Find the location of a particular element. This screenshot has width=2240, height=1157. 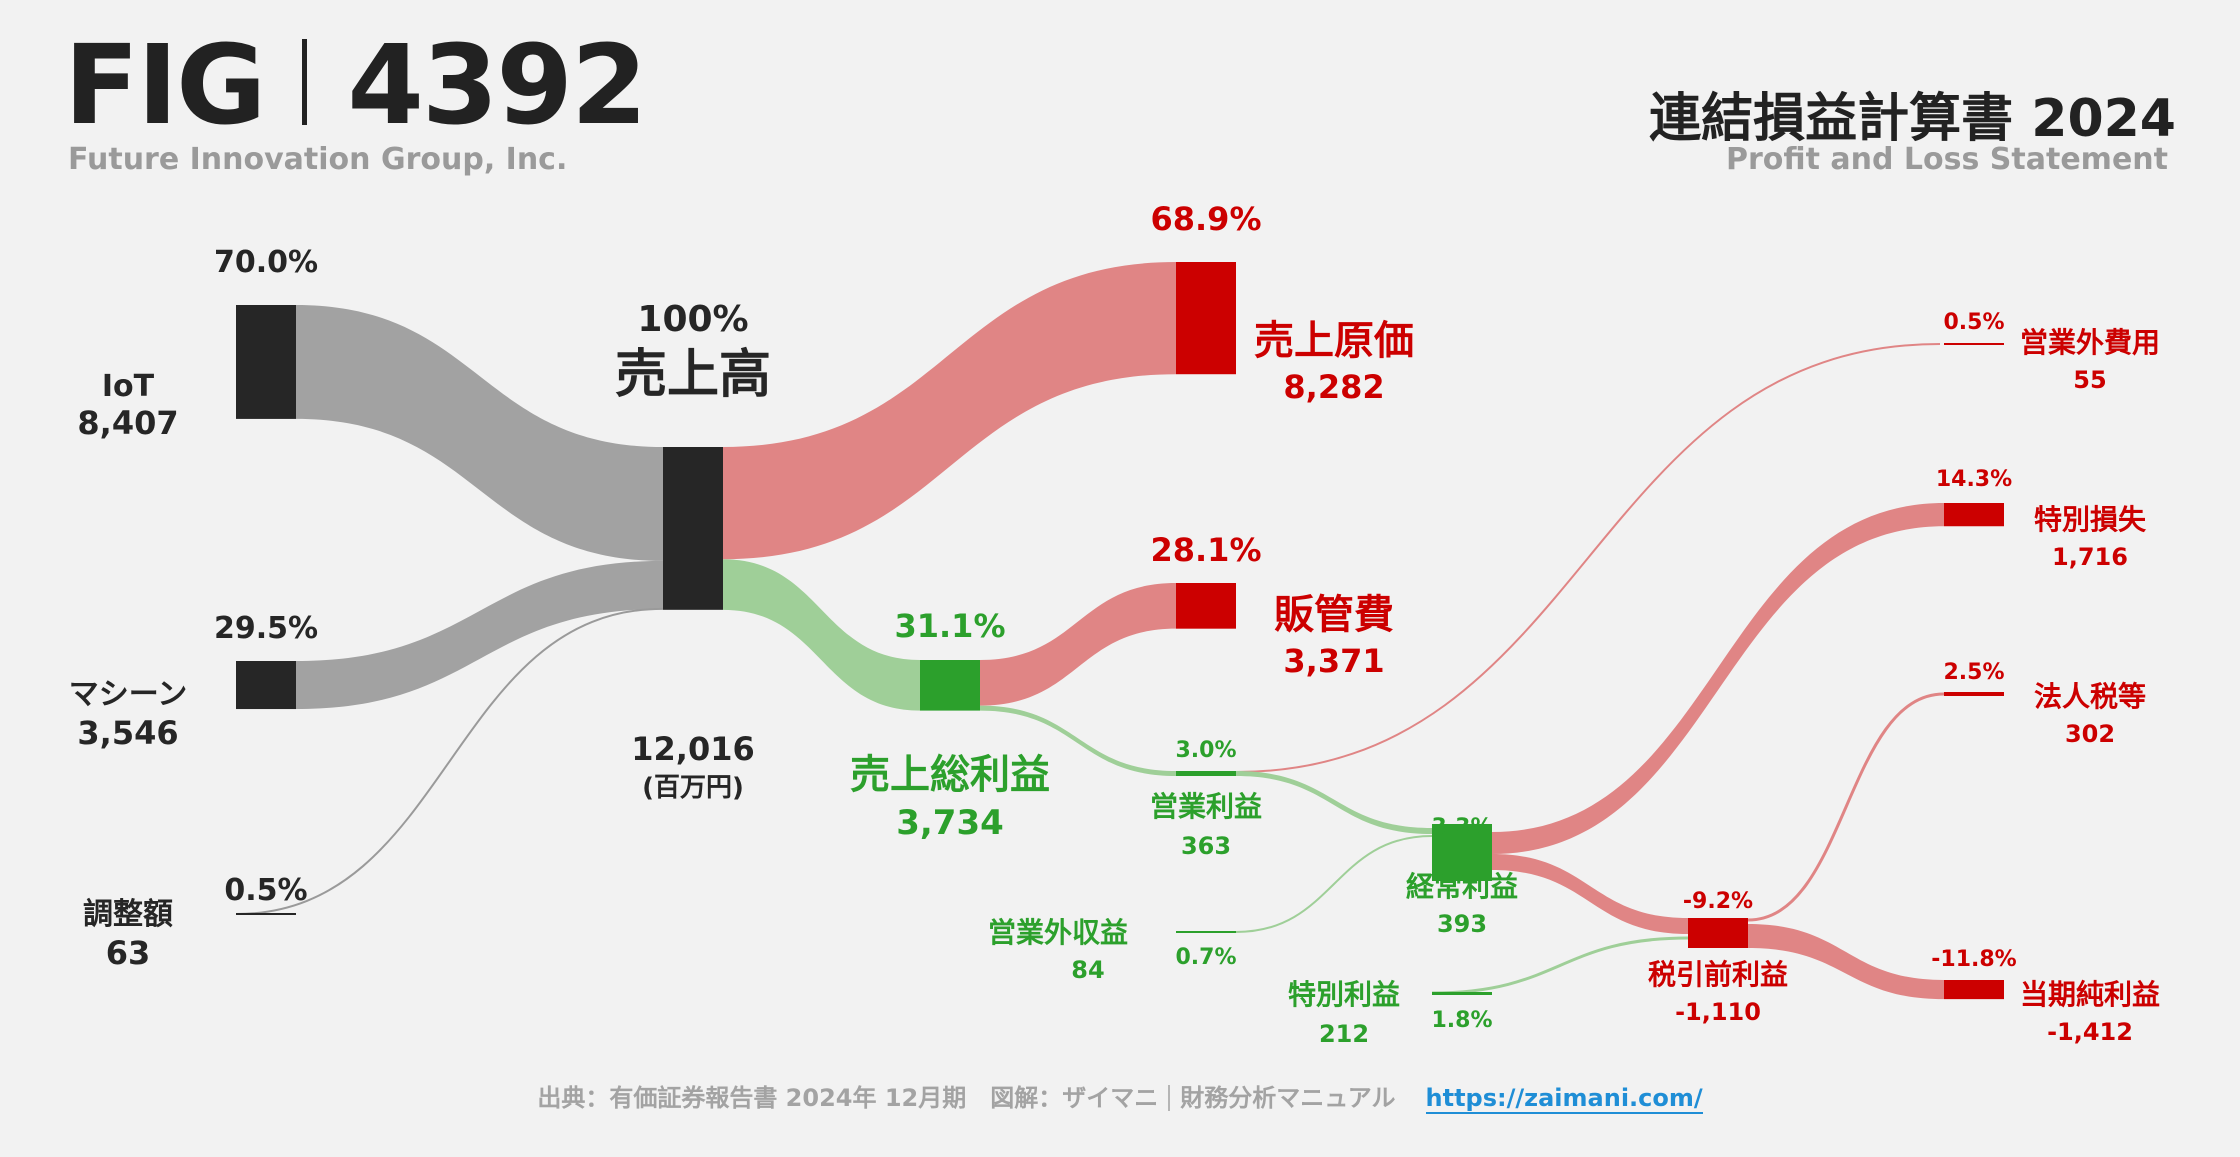

value-op: 363 is located at coordinates (1206, 846).